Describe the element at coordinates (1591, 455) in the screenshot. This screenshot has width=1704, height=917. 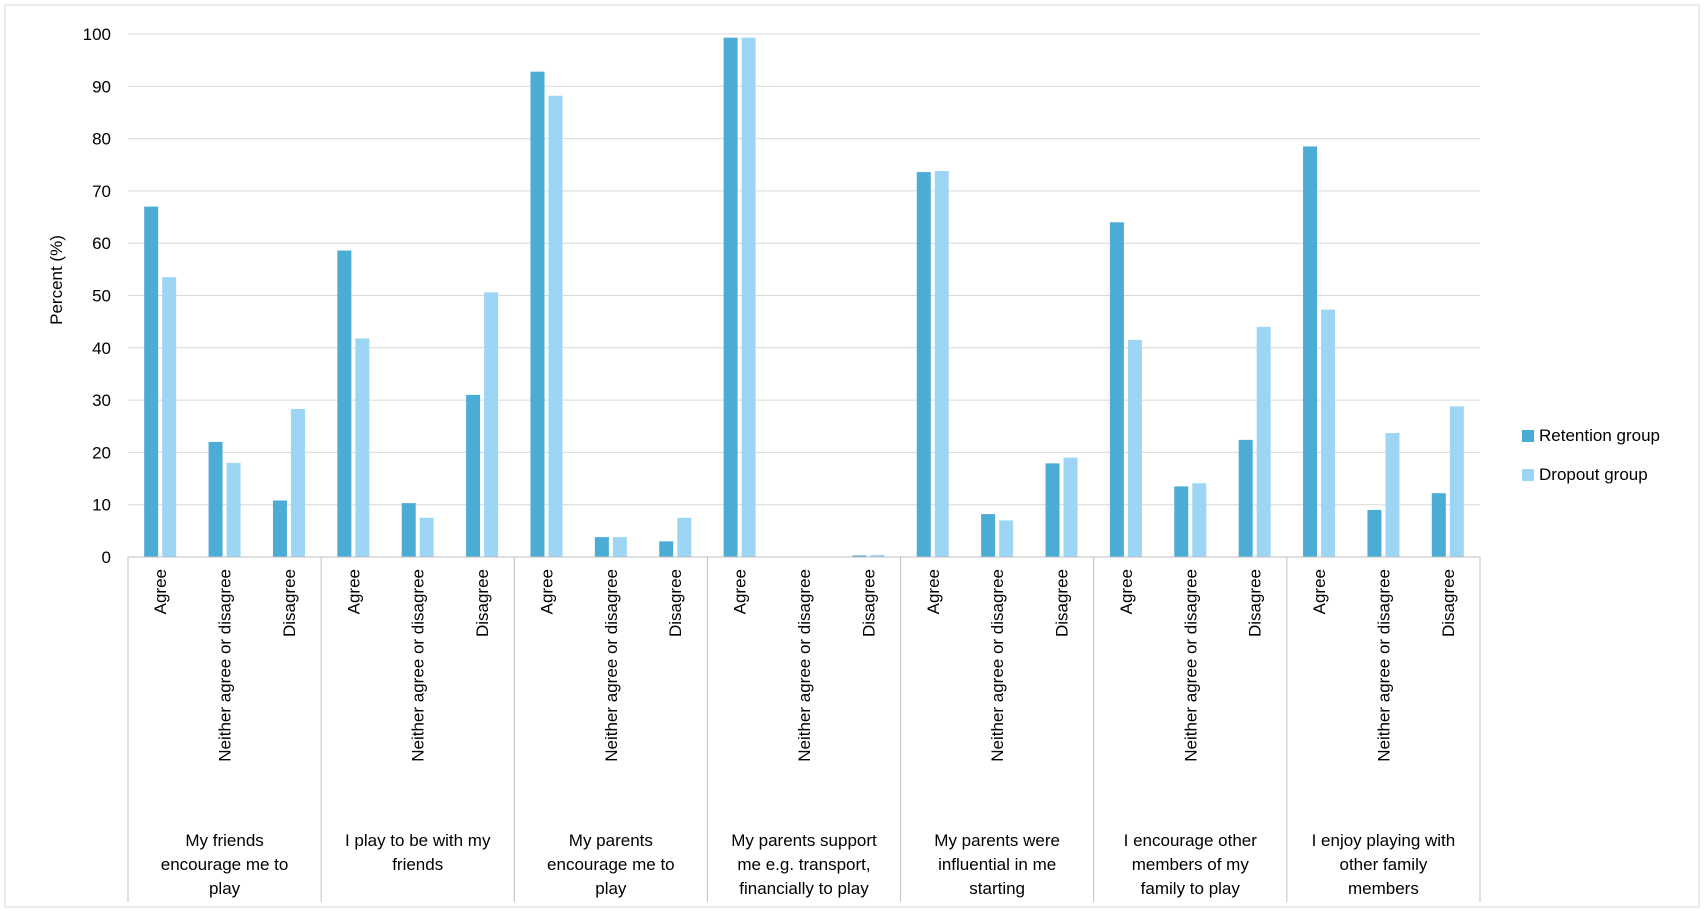
I see `legend: Retention group Dropout group` at that location.